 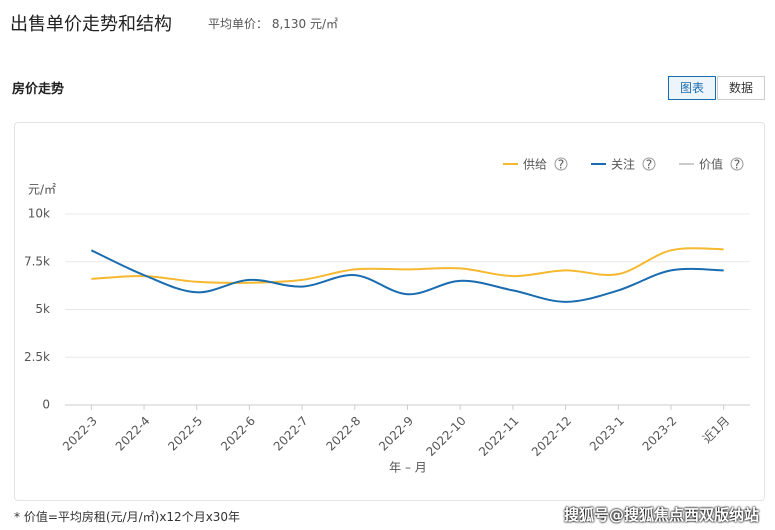 What do you see at coordinates (661, 515) in the screenshot?
I see `watermark: 搜狐号@搜狐焦点西双版纳站` at bounding box center [661, 515].